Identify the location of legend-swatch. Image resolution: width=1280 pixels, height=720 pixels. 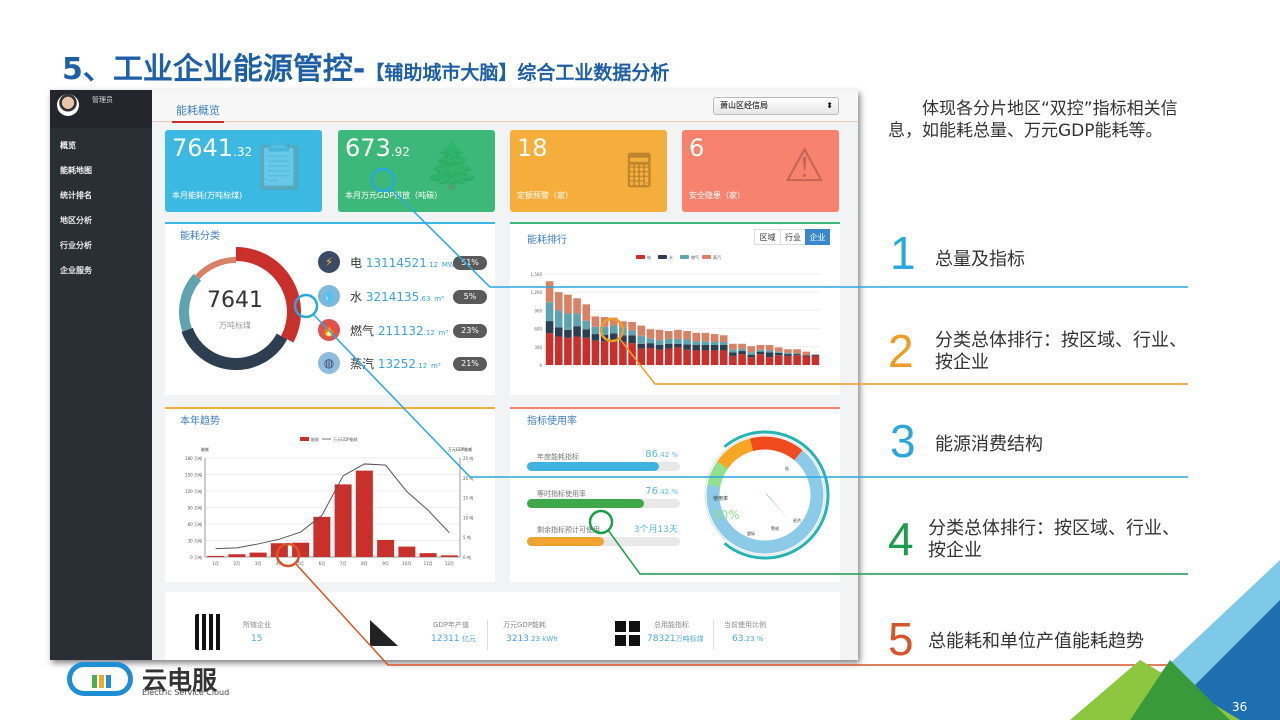
(640, 257).